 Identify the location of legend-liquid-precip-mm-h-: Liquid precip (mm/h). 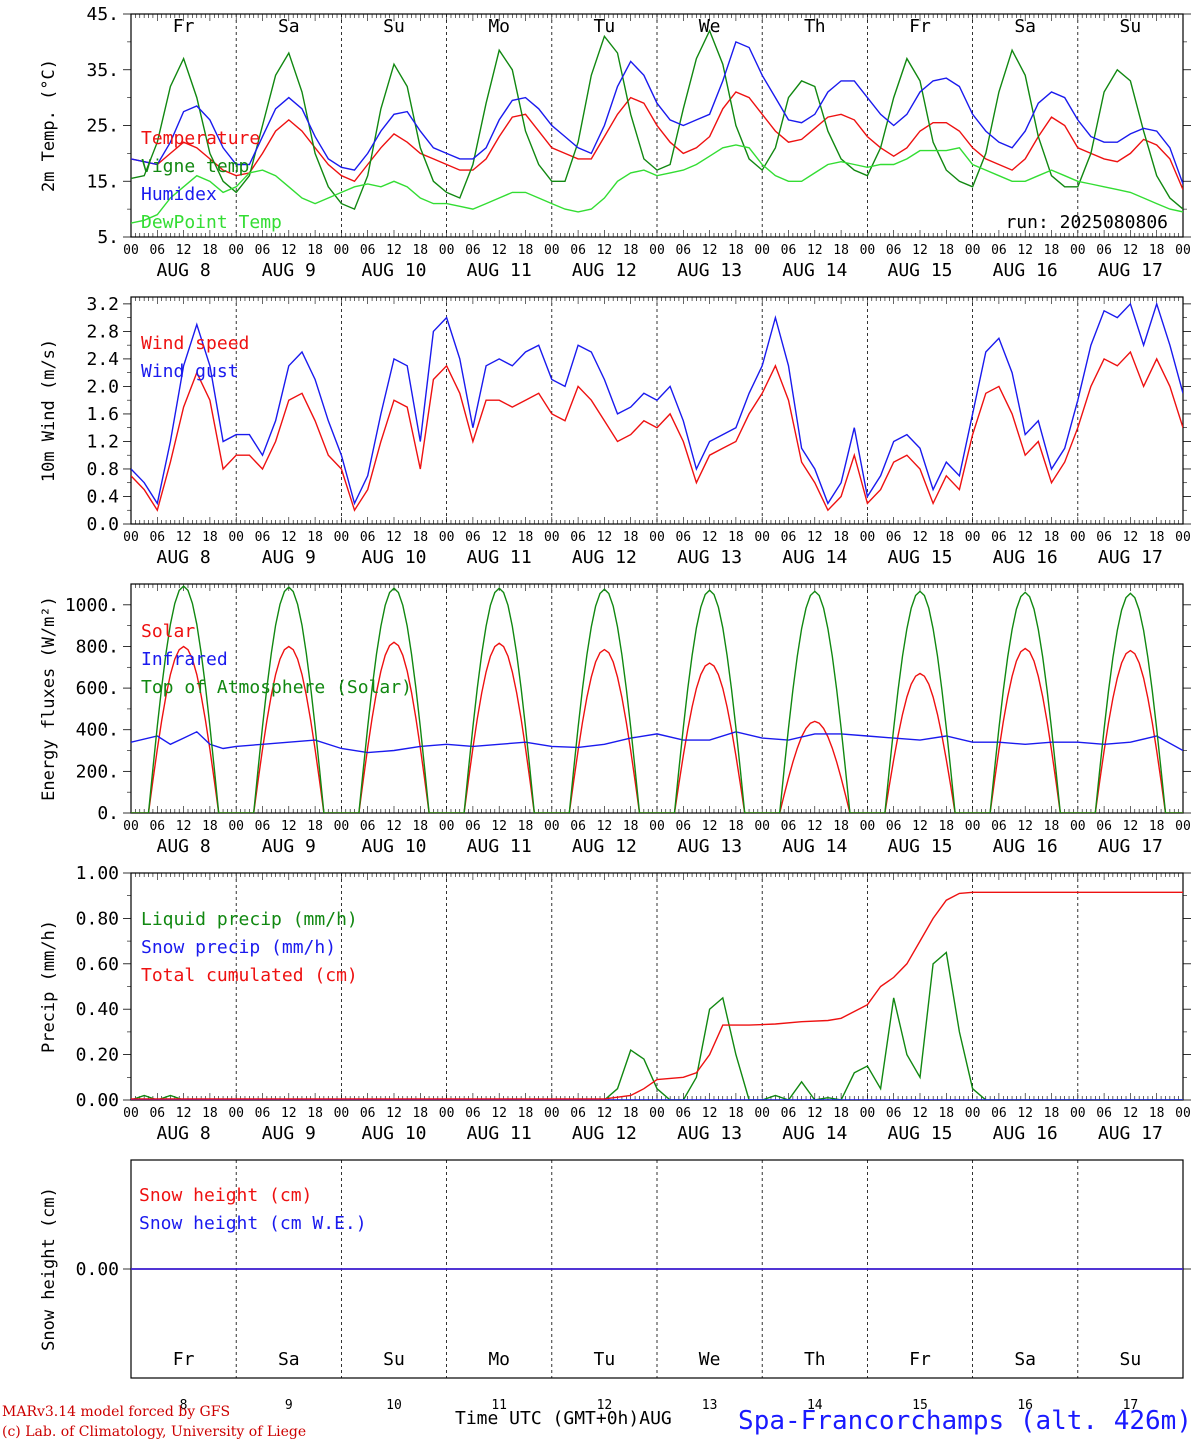
(249, 919).